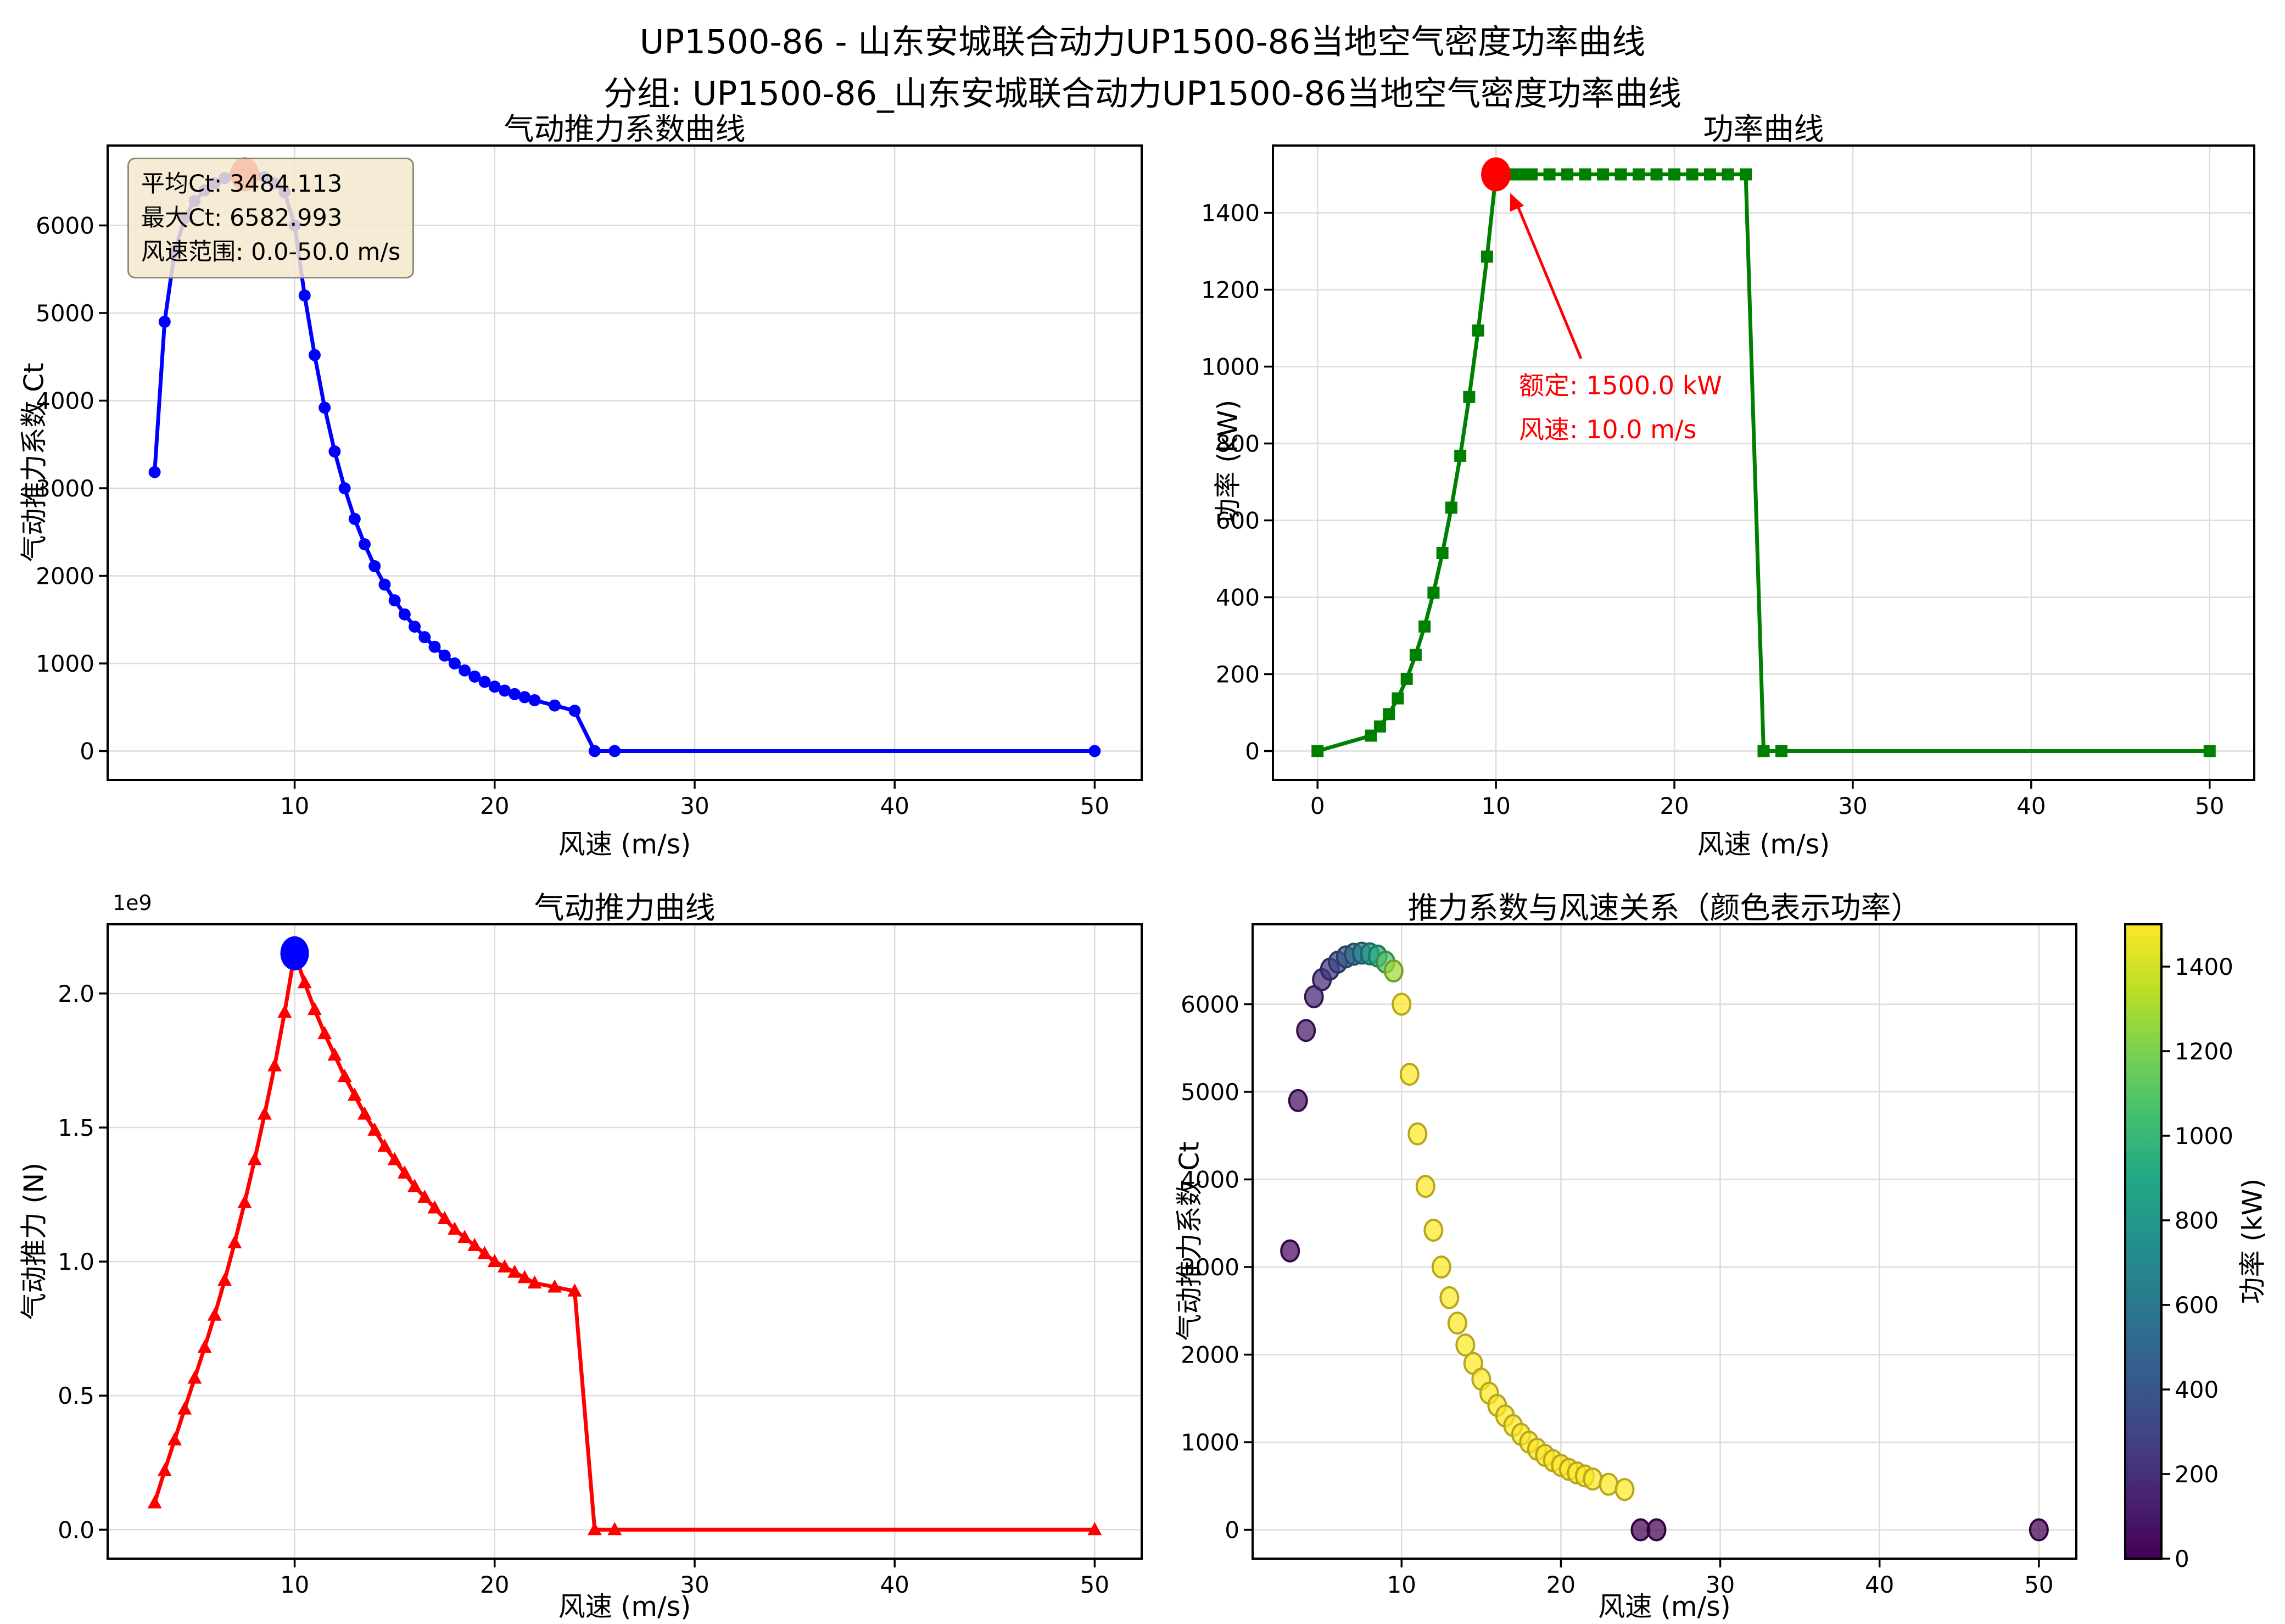 The height and width of the screenshot is (1624, 2285). Describe the element at coordinates (242, 218) in the screenshot. I see `max-ct-text: 最大Ct: 6582.993` at that location.